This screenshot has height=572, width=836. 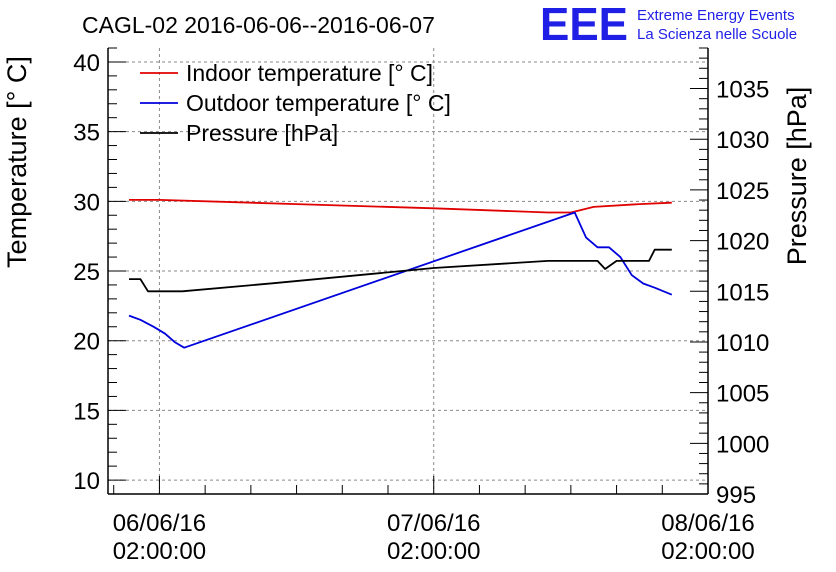 What do you see at coordinates (736, 495) in the screenshot?
I see `y2-tick-label: 995` at bounding box center [736, 495].